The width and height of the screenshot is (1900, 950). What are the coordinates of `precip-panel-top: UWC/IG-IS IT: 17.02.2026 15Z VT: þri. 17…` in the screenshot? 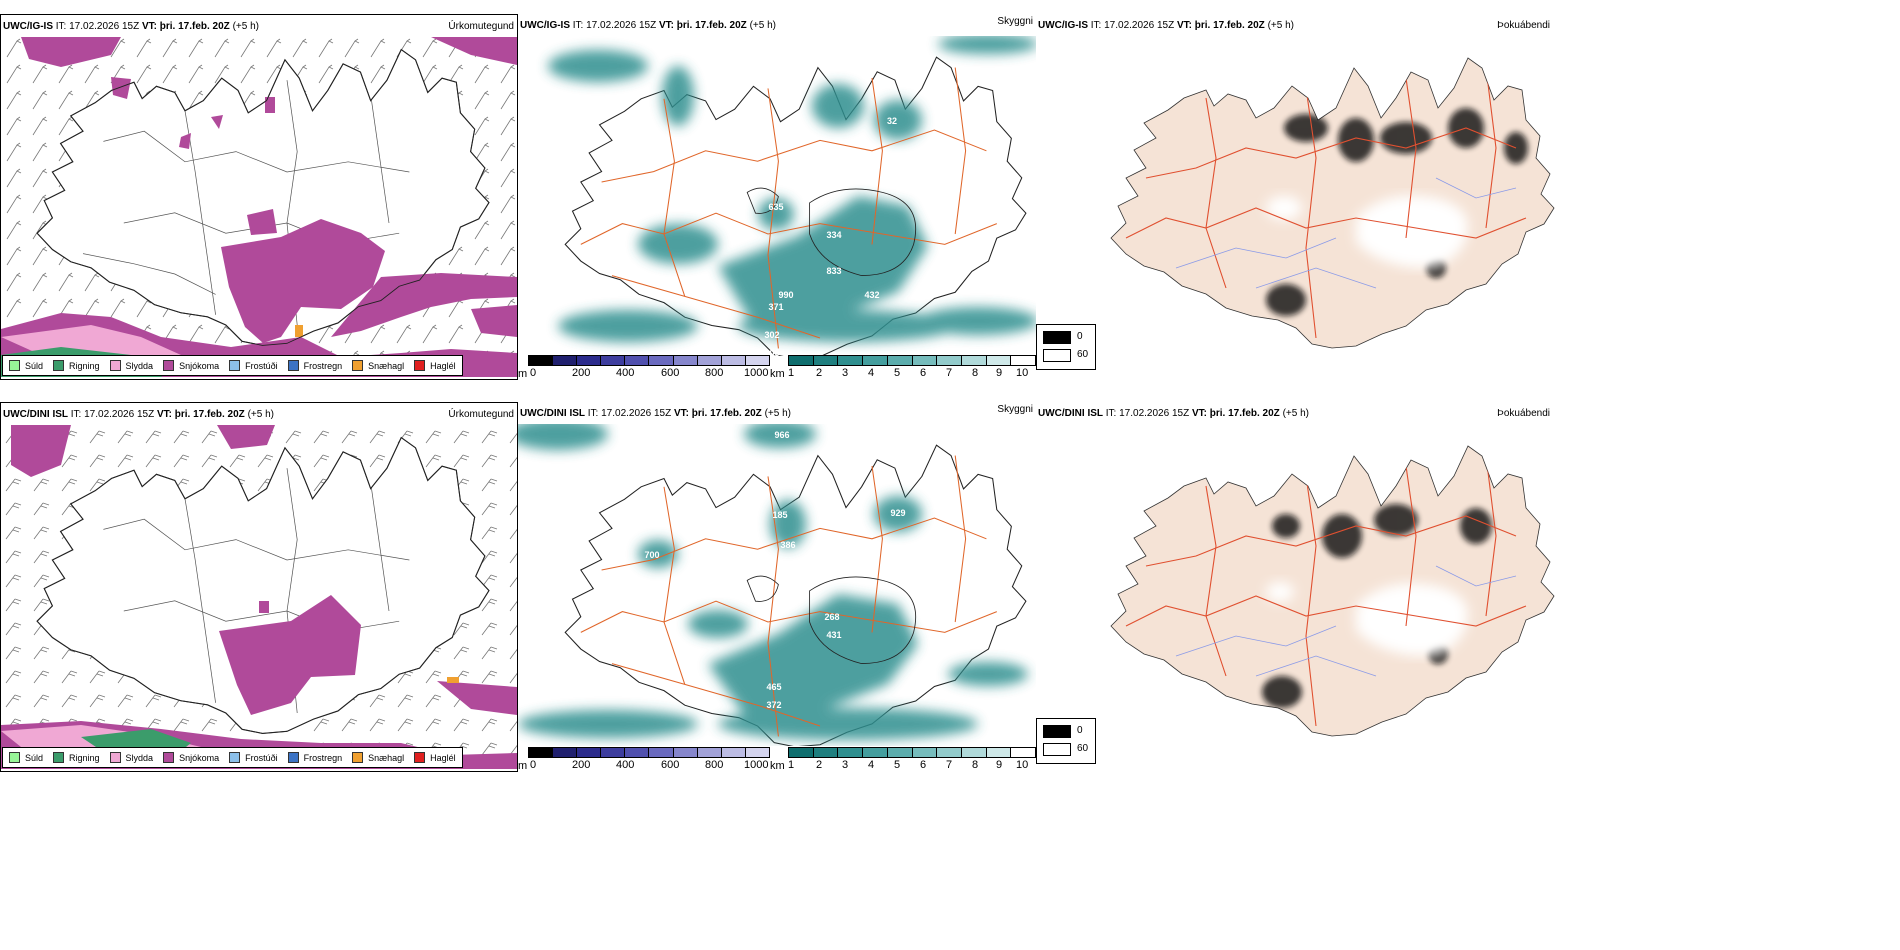 It's located at (259, 197).